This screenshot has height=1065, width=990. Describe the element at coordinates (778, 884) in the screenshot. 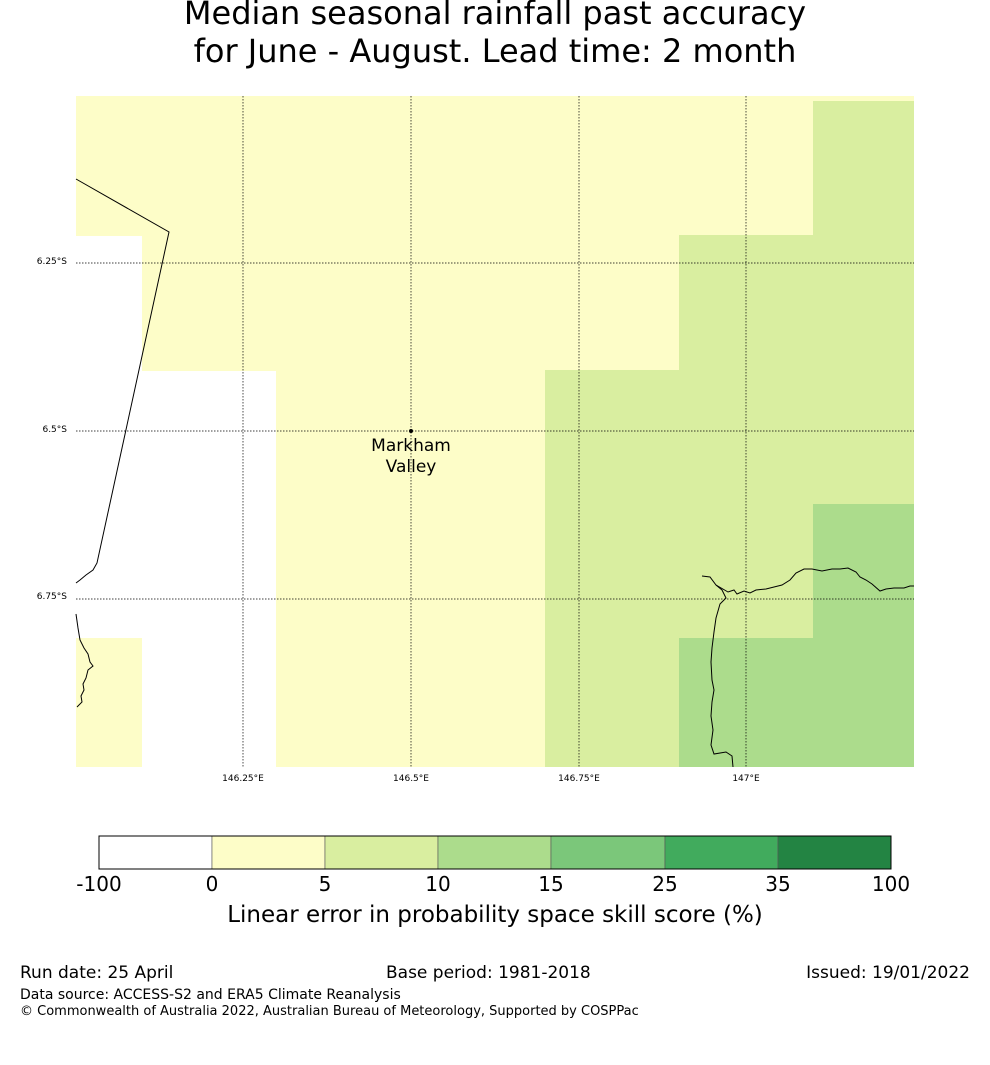

I see `colorbar-tick: 35` at that location.